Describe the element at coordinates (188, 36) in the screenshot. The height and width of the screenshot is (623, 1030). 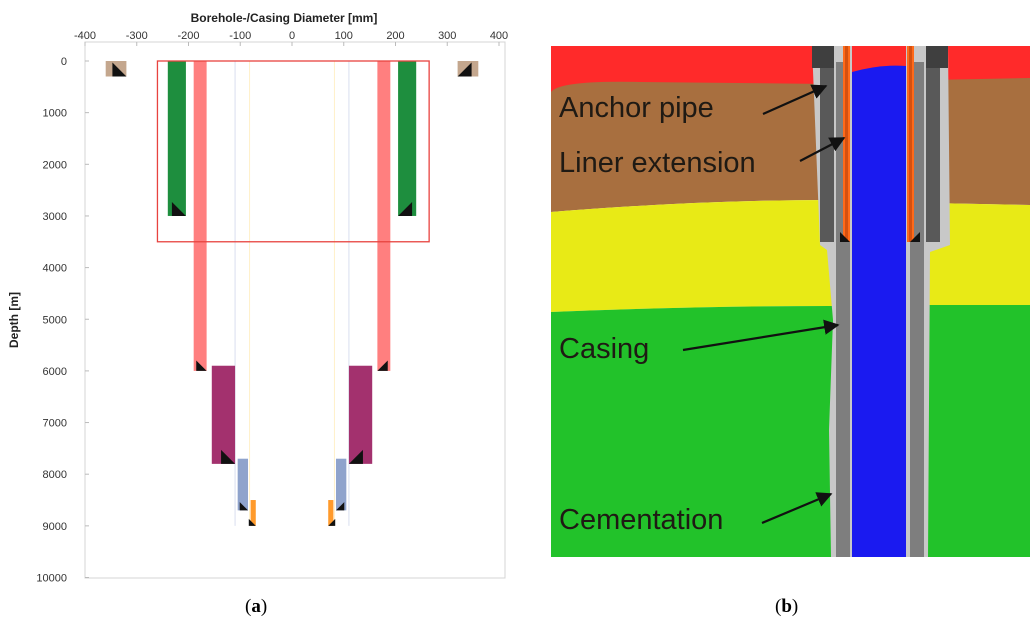
I see `x-tick-label: -200` at that location.